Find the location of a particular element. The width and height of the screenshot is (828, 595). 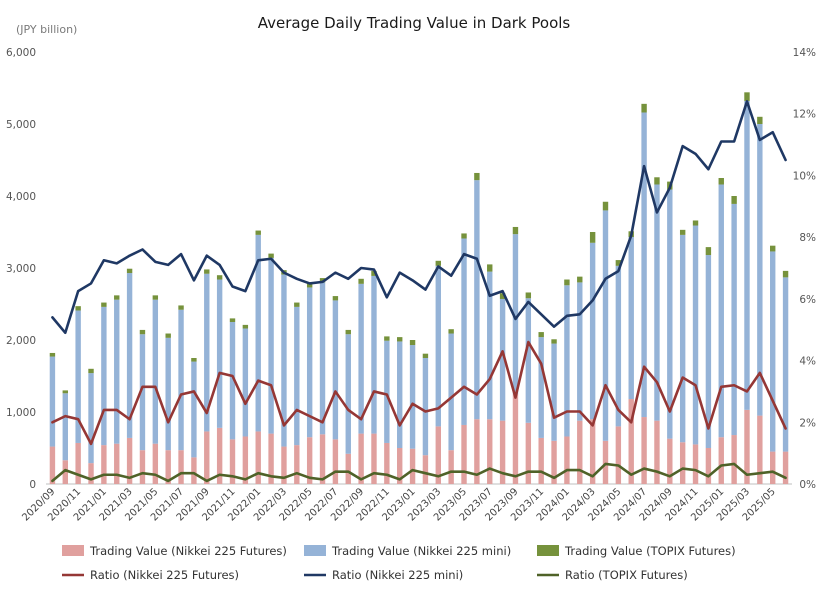

y2-tick-label: 14% is located at coordinates (804, 53).